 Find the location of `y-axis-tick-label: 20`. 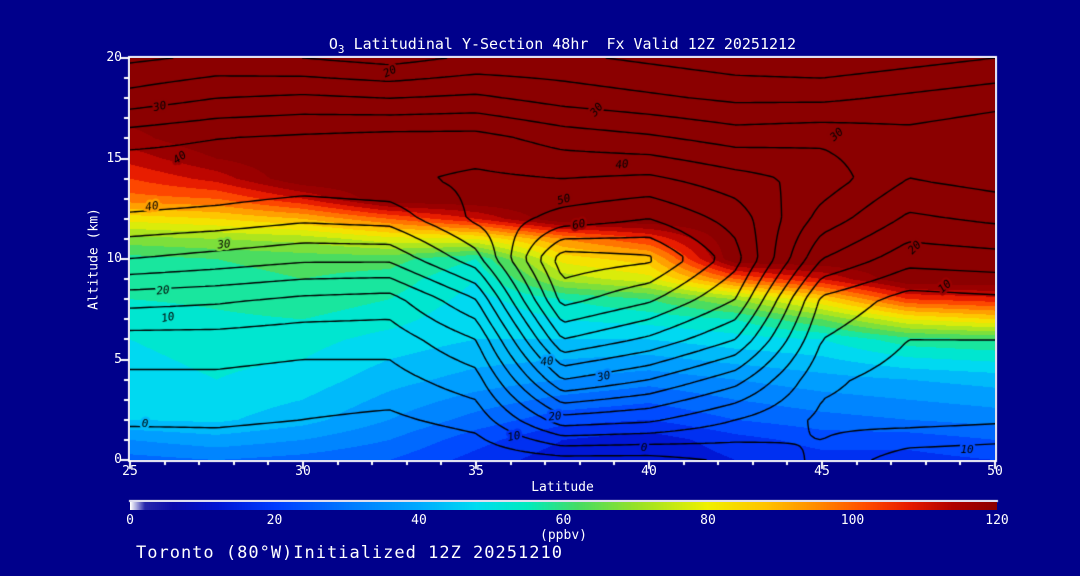

y-axis-tick-label: 20 is located at coordinates (114, 57).